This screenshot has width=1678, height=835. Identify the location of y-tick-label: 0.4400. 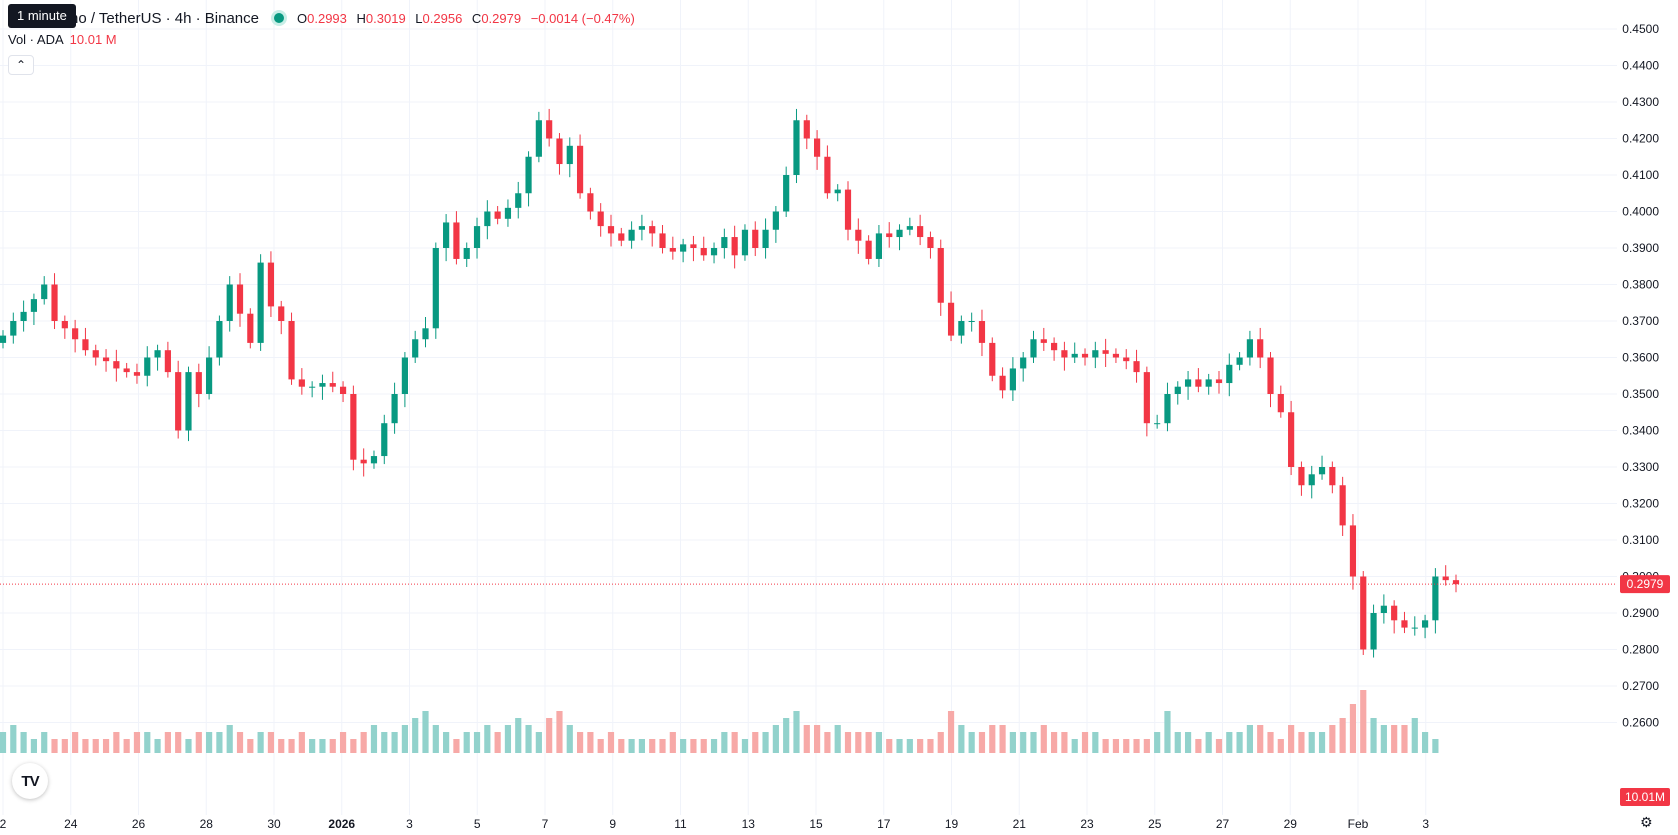
(1640, 66).